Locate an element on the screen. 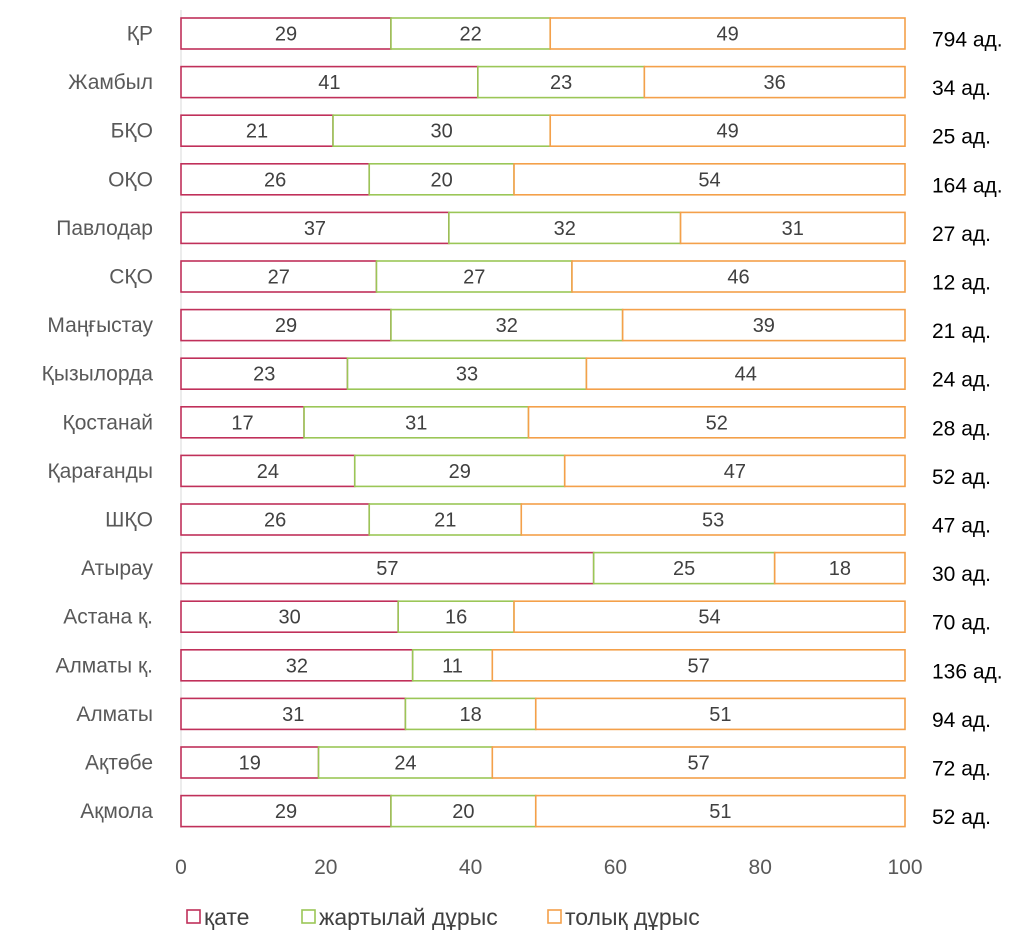  category-label: СҚО is located at coordinates (131, 277).